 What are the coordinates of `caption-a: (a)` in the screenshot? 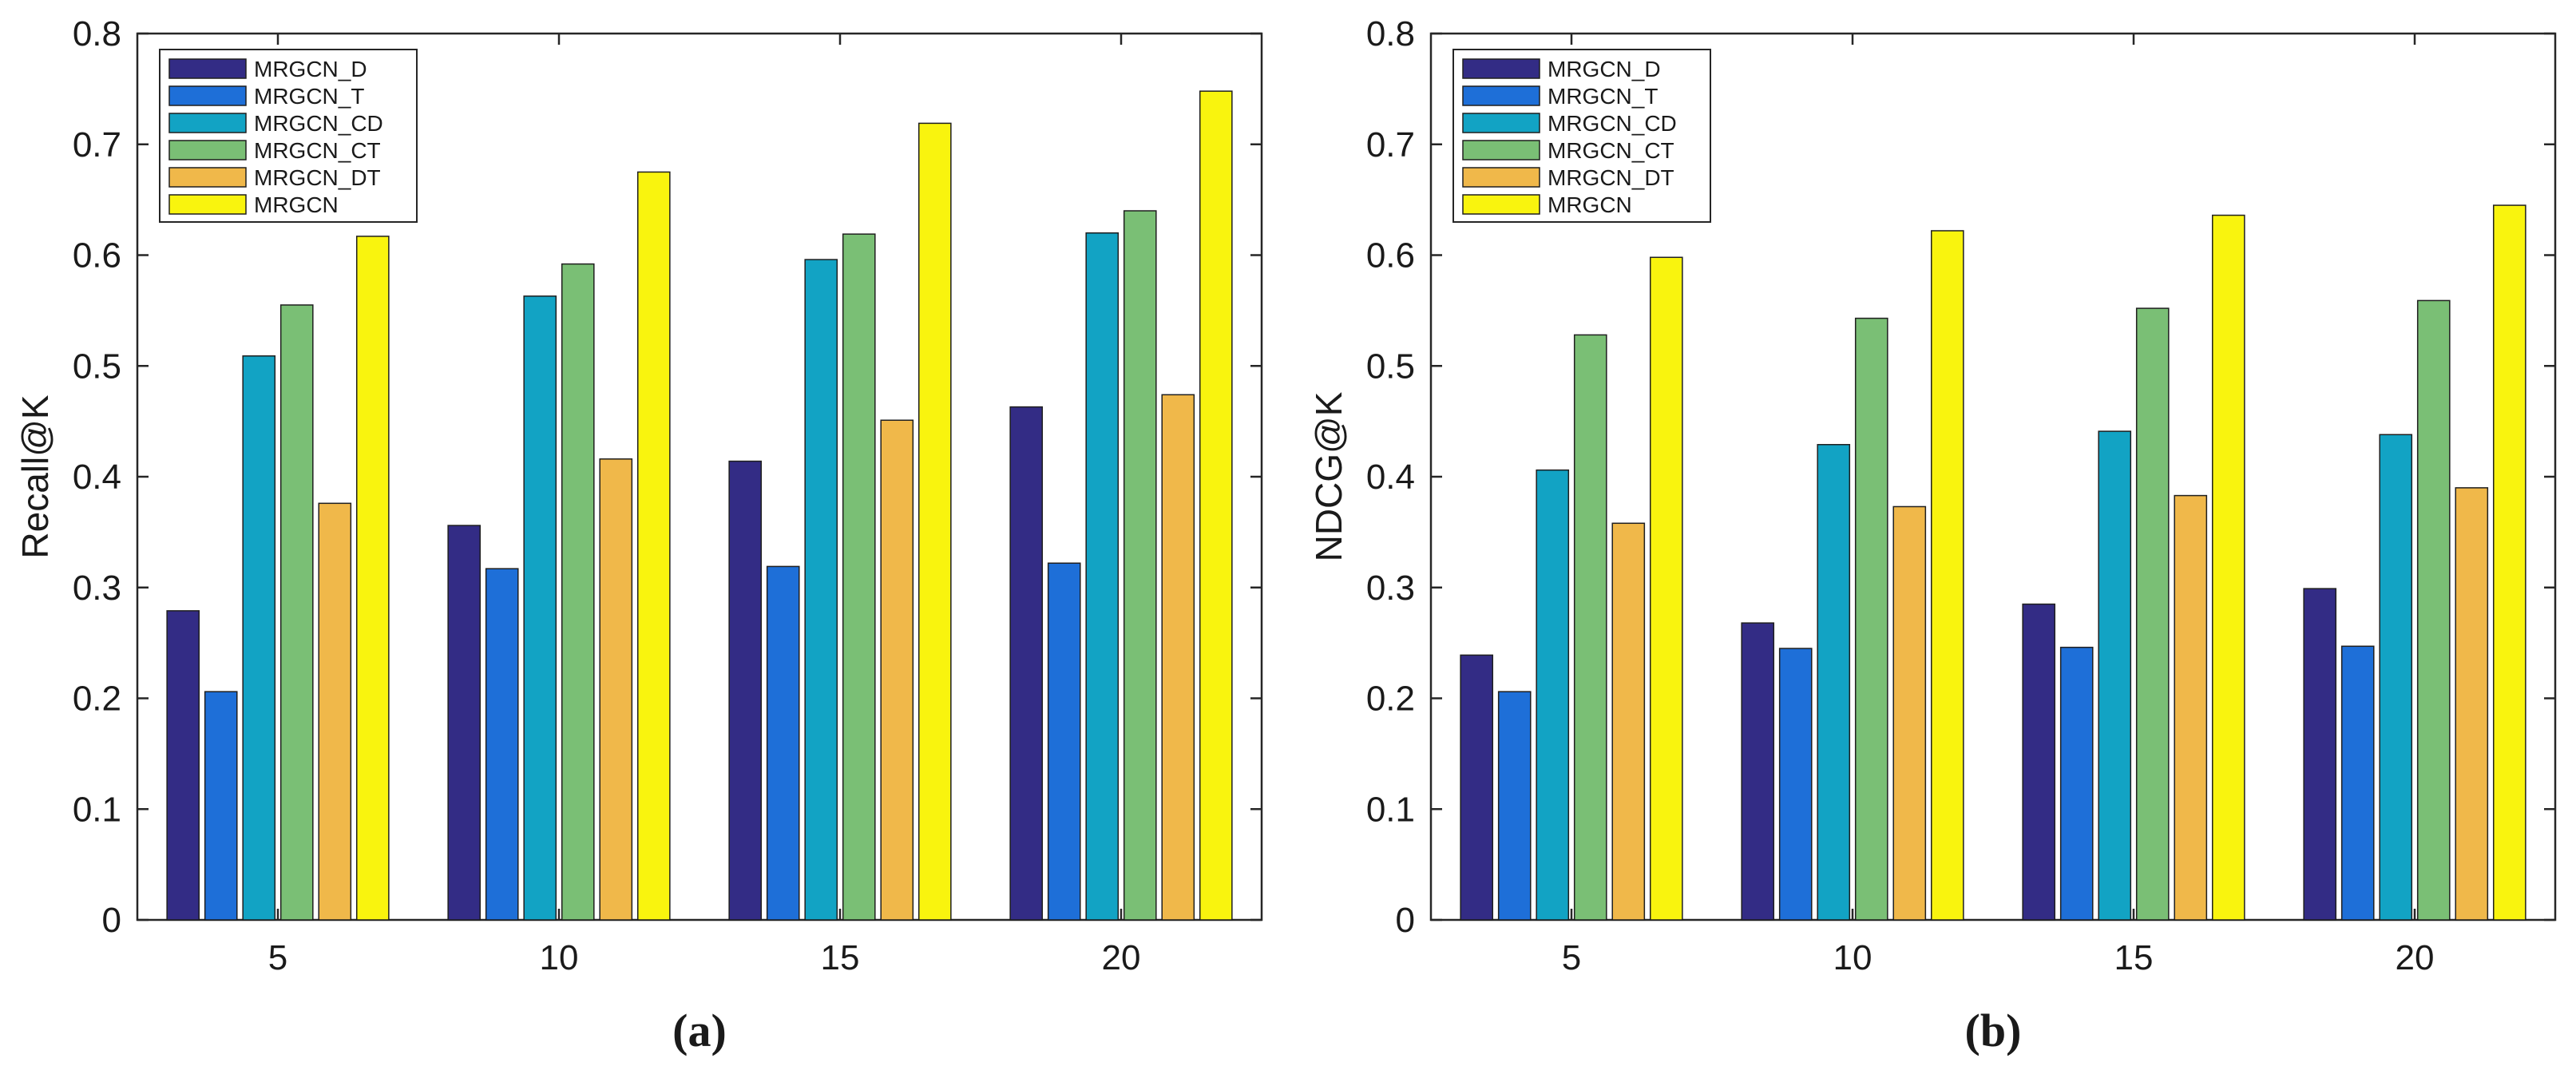 It's located at (699, 1030).